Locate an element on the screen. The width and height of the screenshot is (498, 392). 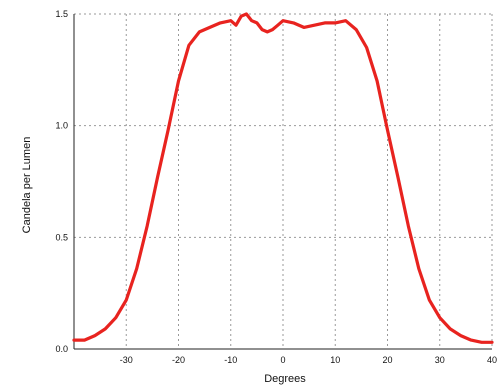
y-tick-label: 0.5 is located at coordinates (61, 237).